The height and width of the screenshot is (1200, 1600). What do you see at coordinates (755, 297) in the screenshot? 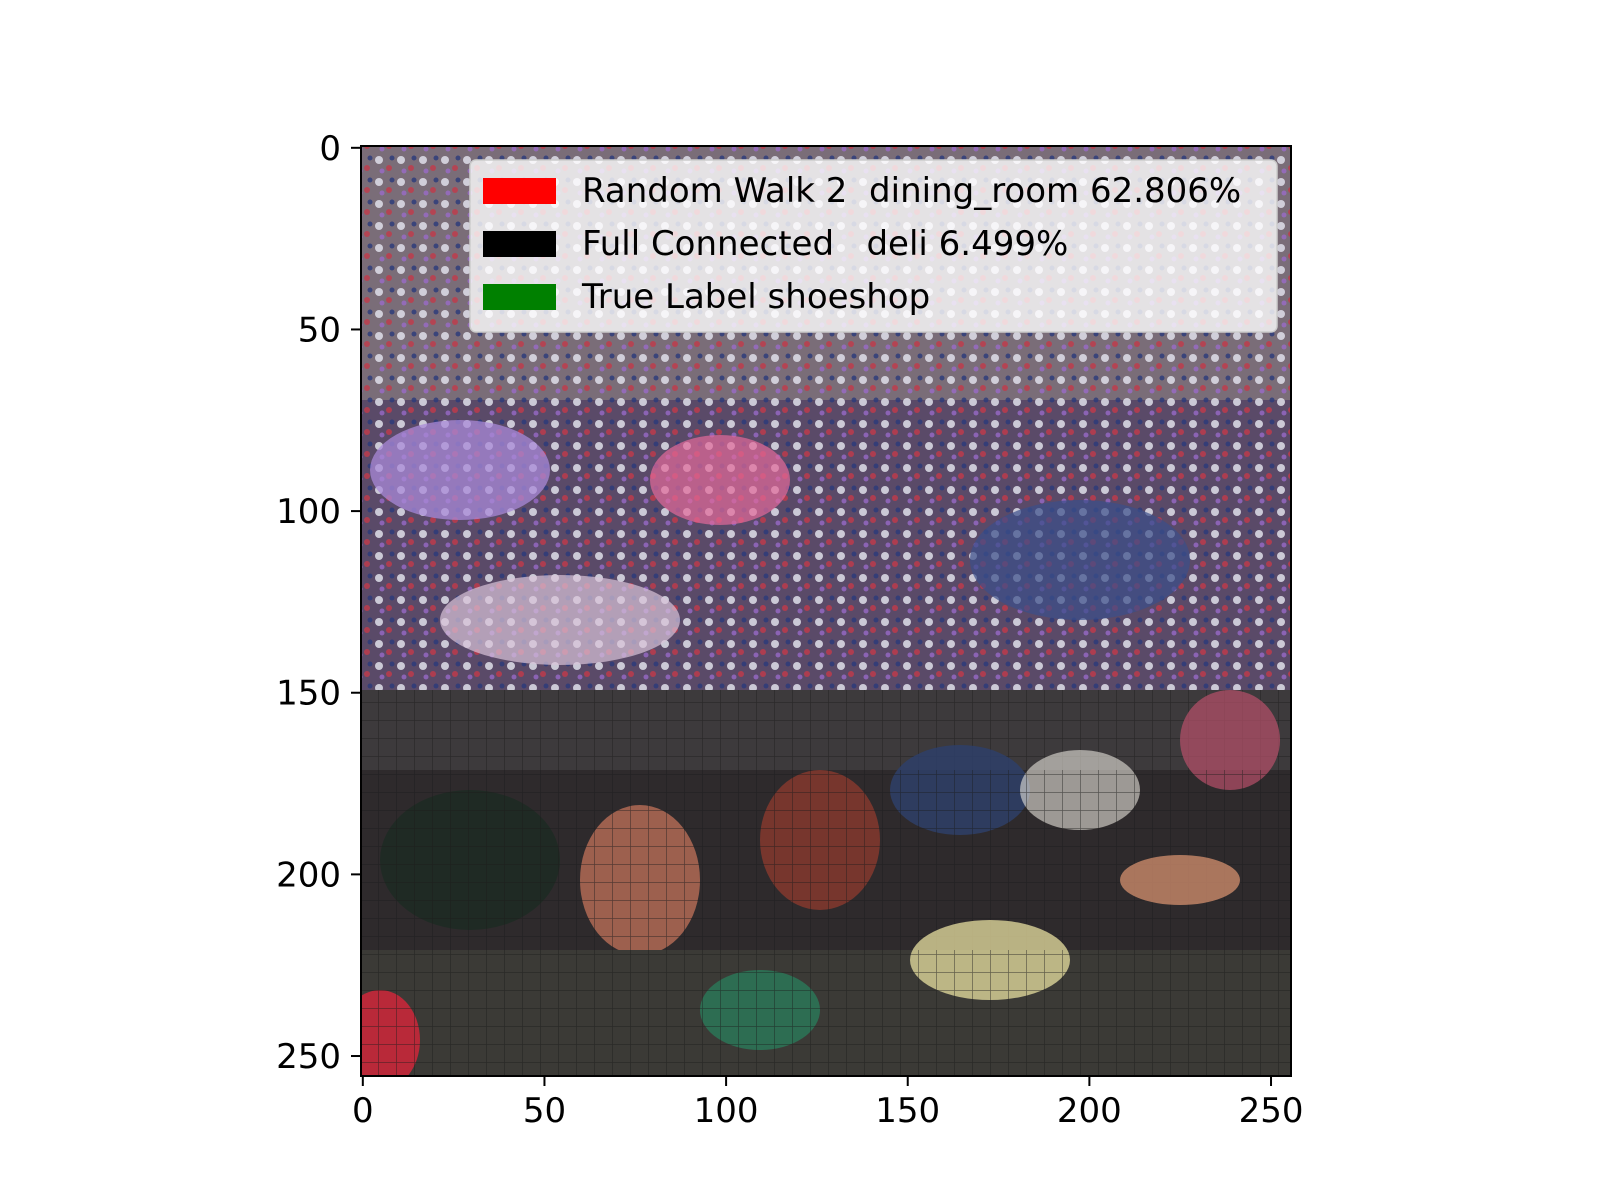
I see `legend-label: True Label shoeshop` at bounding box center [755, 297].